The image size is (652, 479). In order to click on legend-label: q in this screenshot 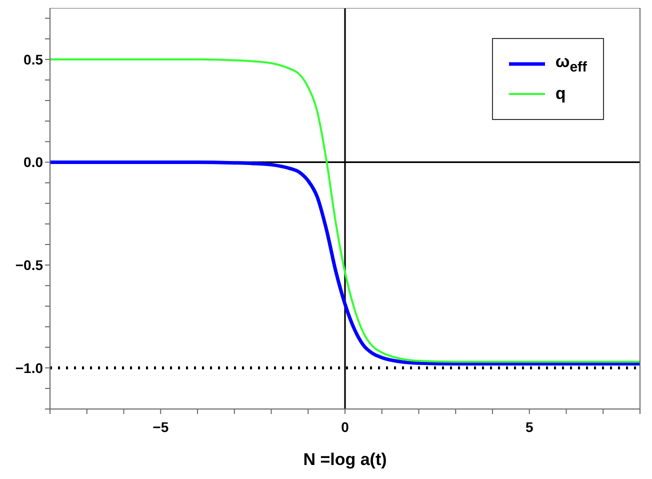, I will do `click(560, 94)`.